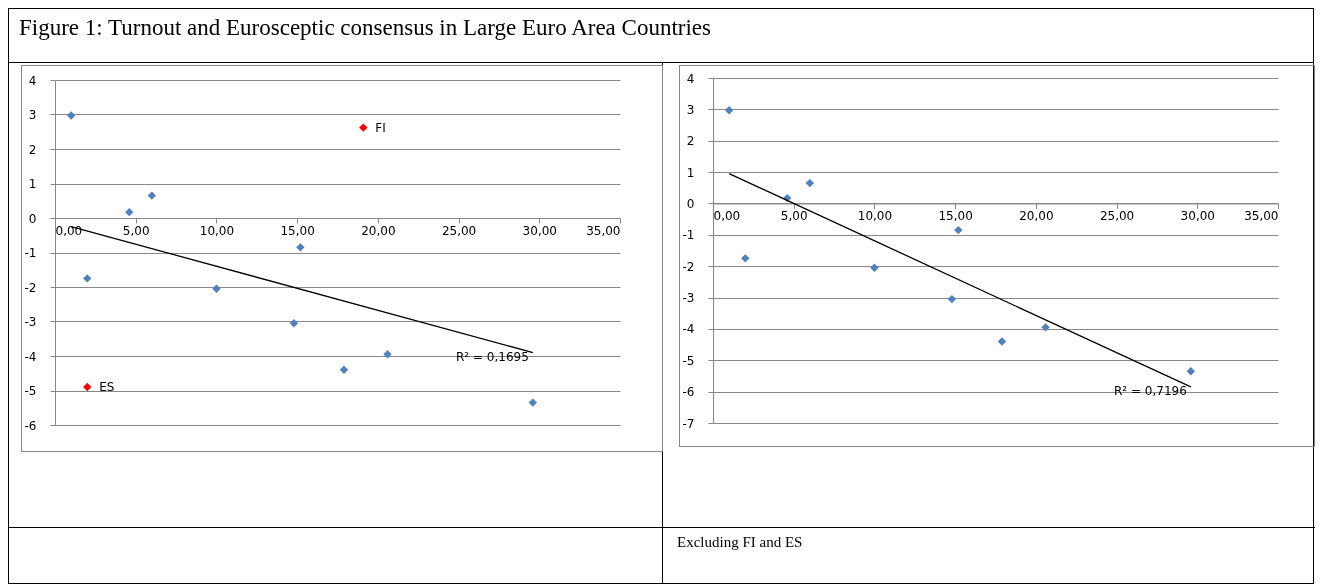 This screenshot has width=1322, height=584. I want to click on annotation: ES, so click(107, 387).